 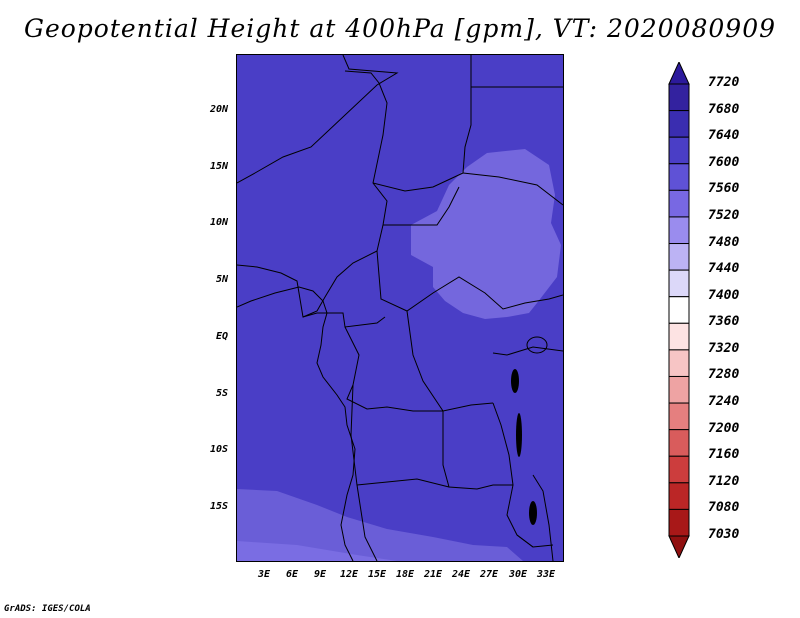 I want to click on colorbar-label: 7440, so click(x=724, y=269).